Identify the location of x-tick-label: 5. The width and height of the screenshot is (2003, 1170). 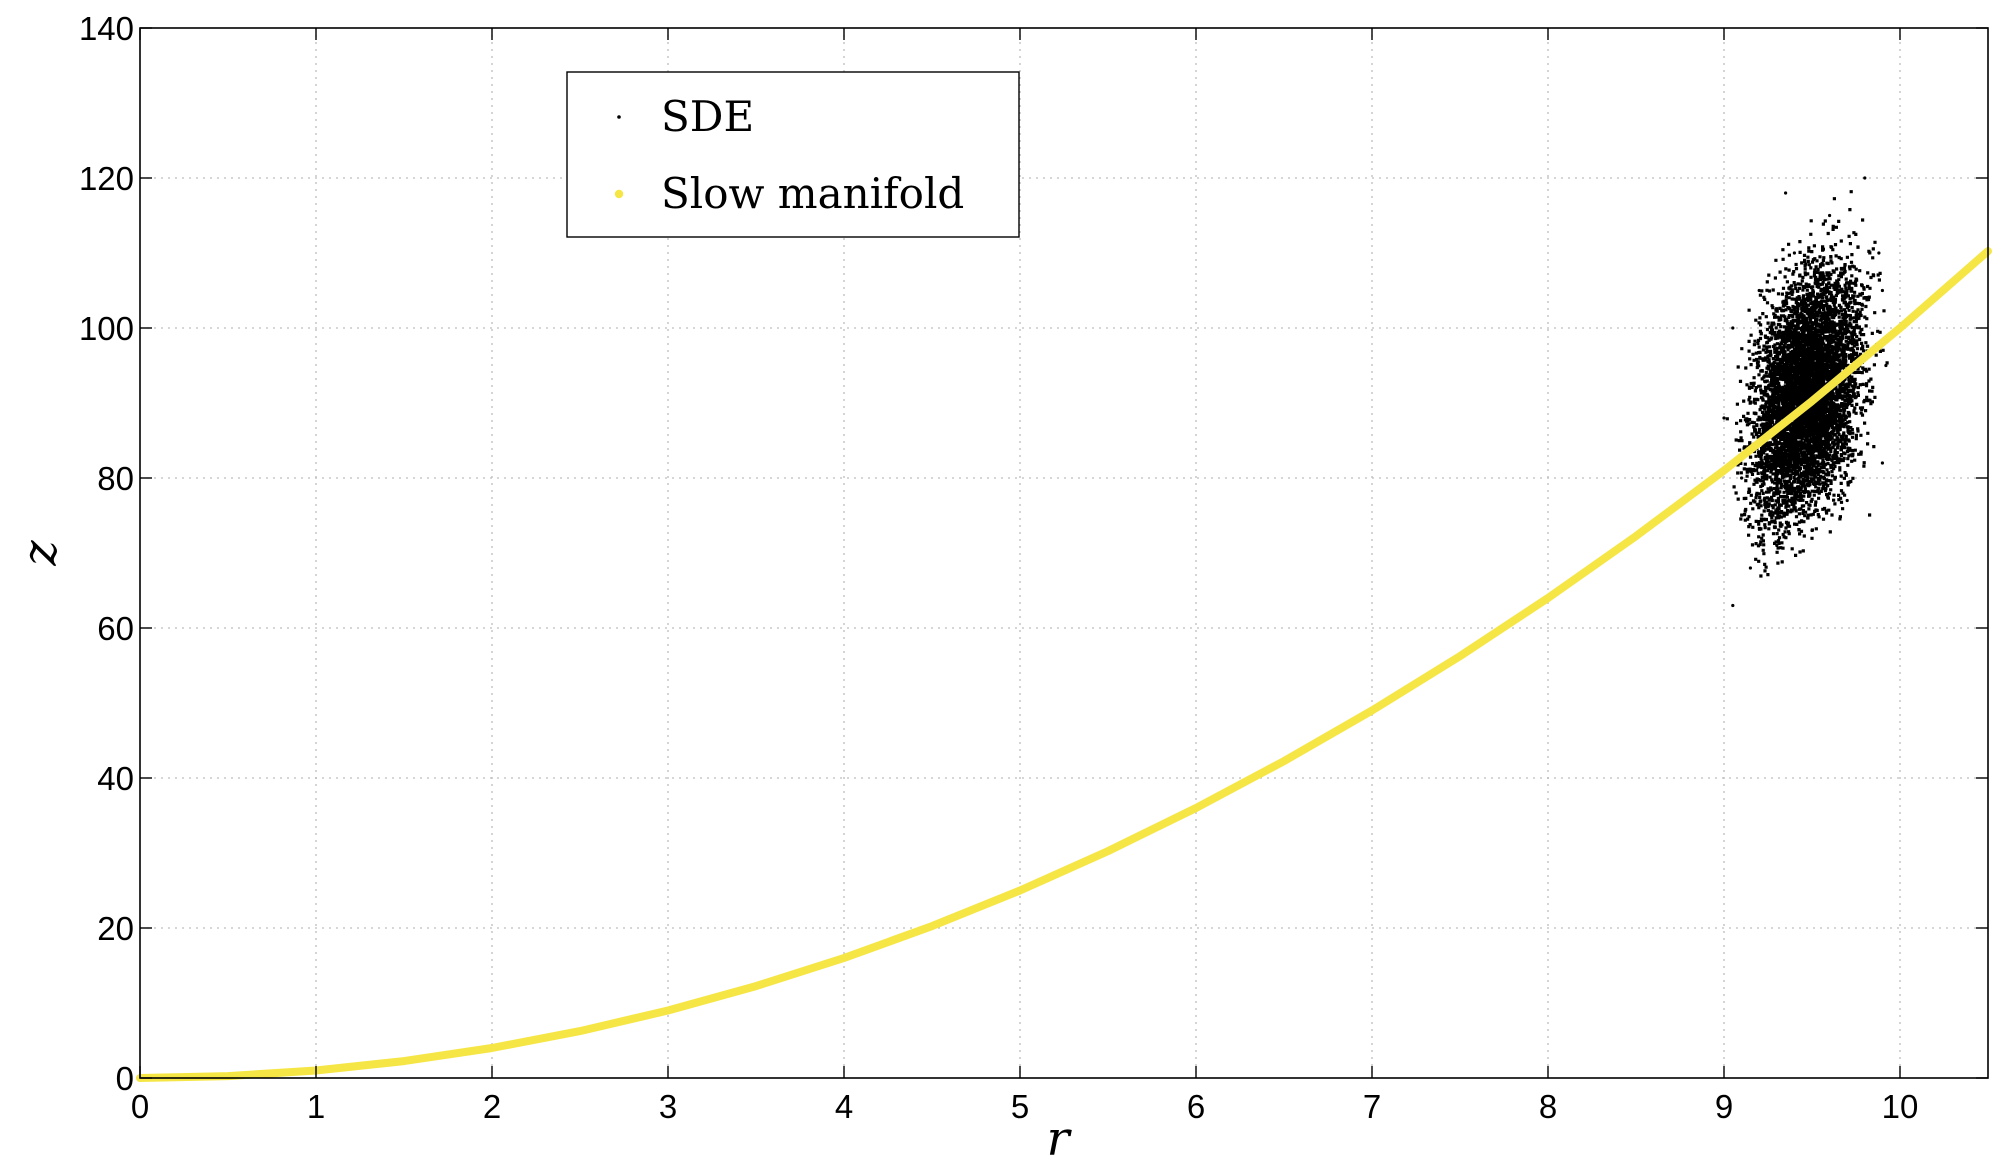
(1020, 1106).